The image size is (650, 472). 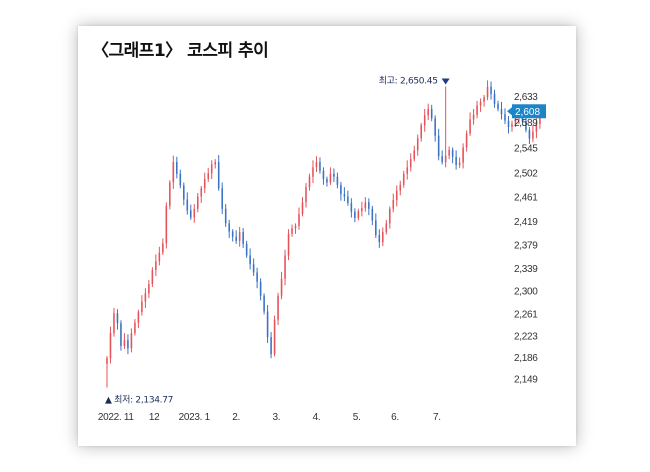 I want to click on x-axis-ticks: 2022. 11 12 2023. 1 2. 3. 4. 5. 6. 7., so click(x=269, y=417).